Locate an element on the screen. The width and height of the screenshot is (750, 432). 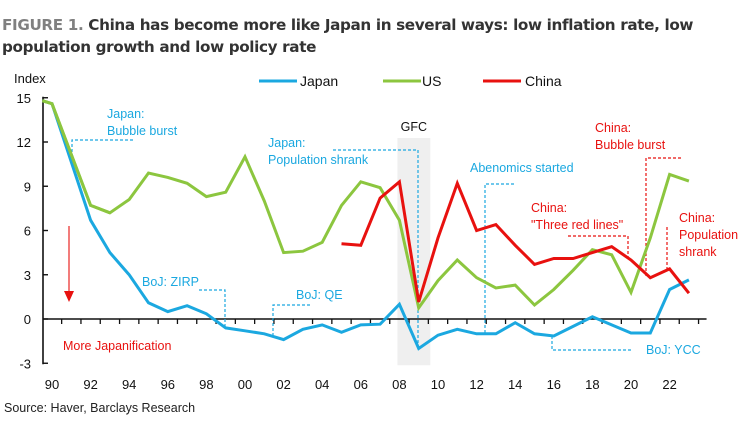
boj-qe-label: BoJ: QE is located at coordinates (319, 295).